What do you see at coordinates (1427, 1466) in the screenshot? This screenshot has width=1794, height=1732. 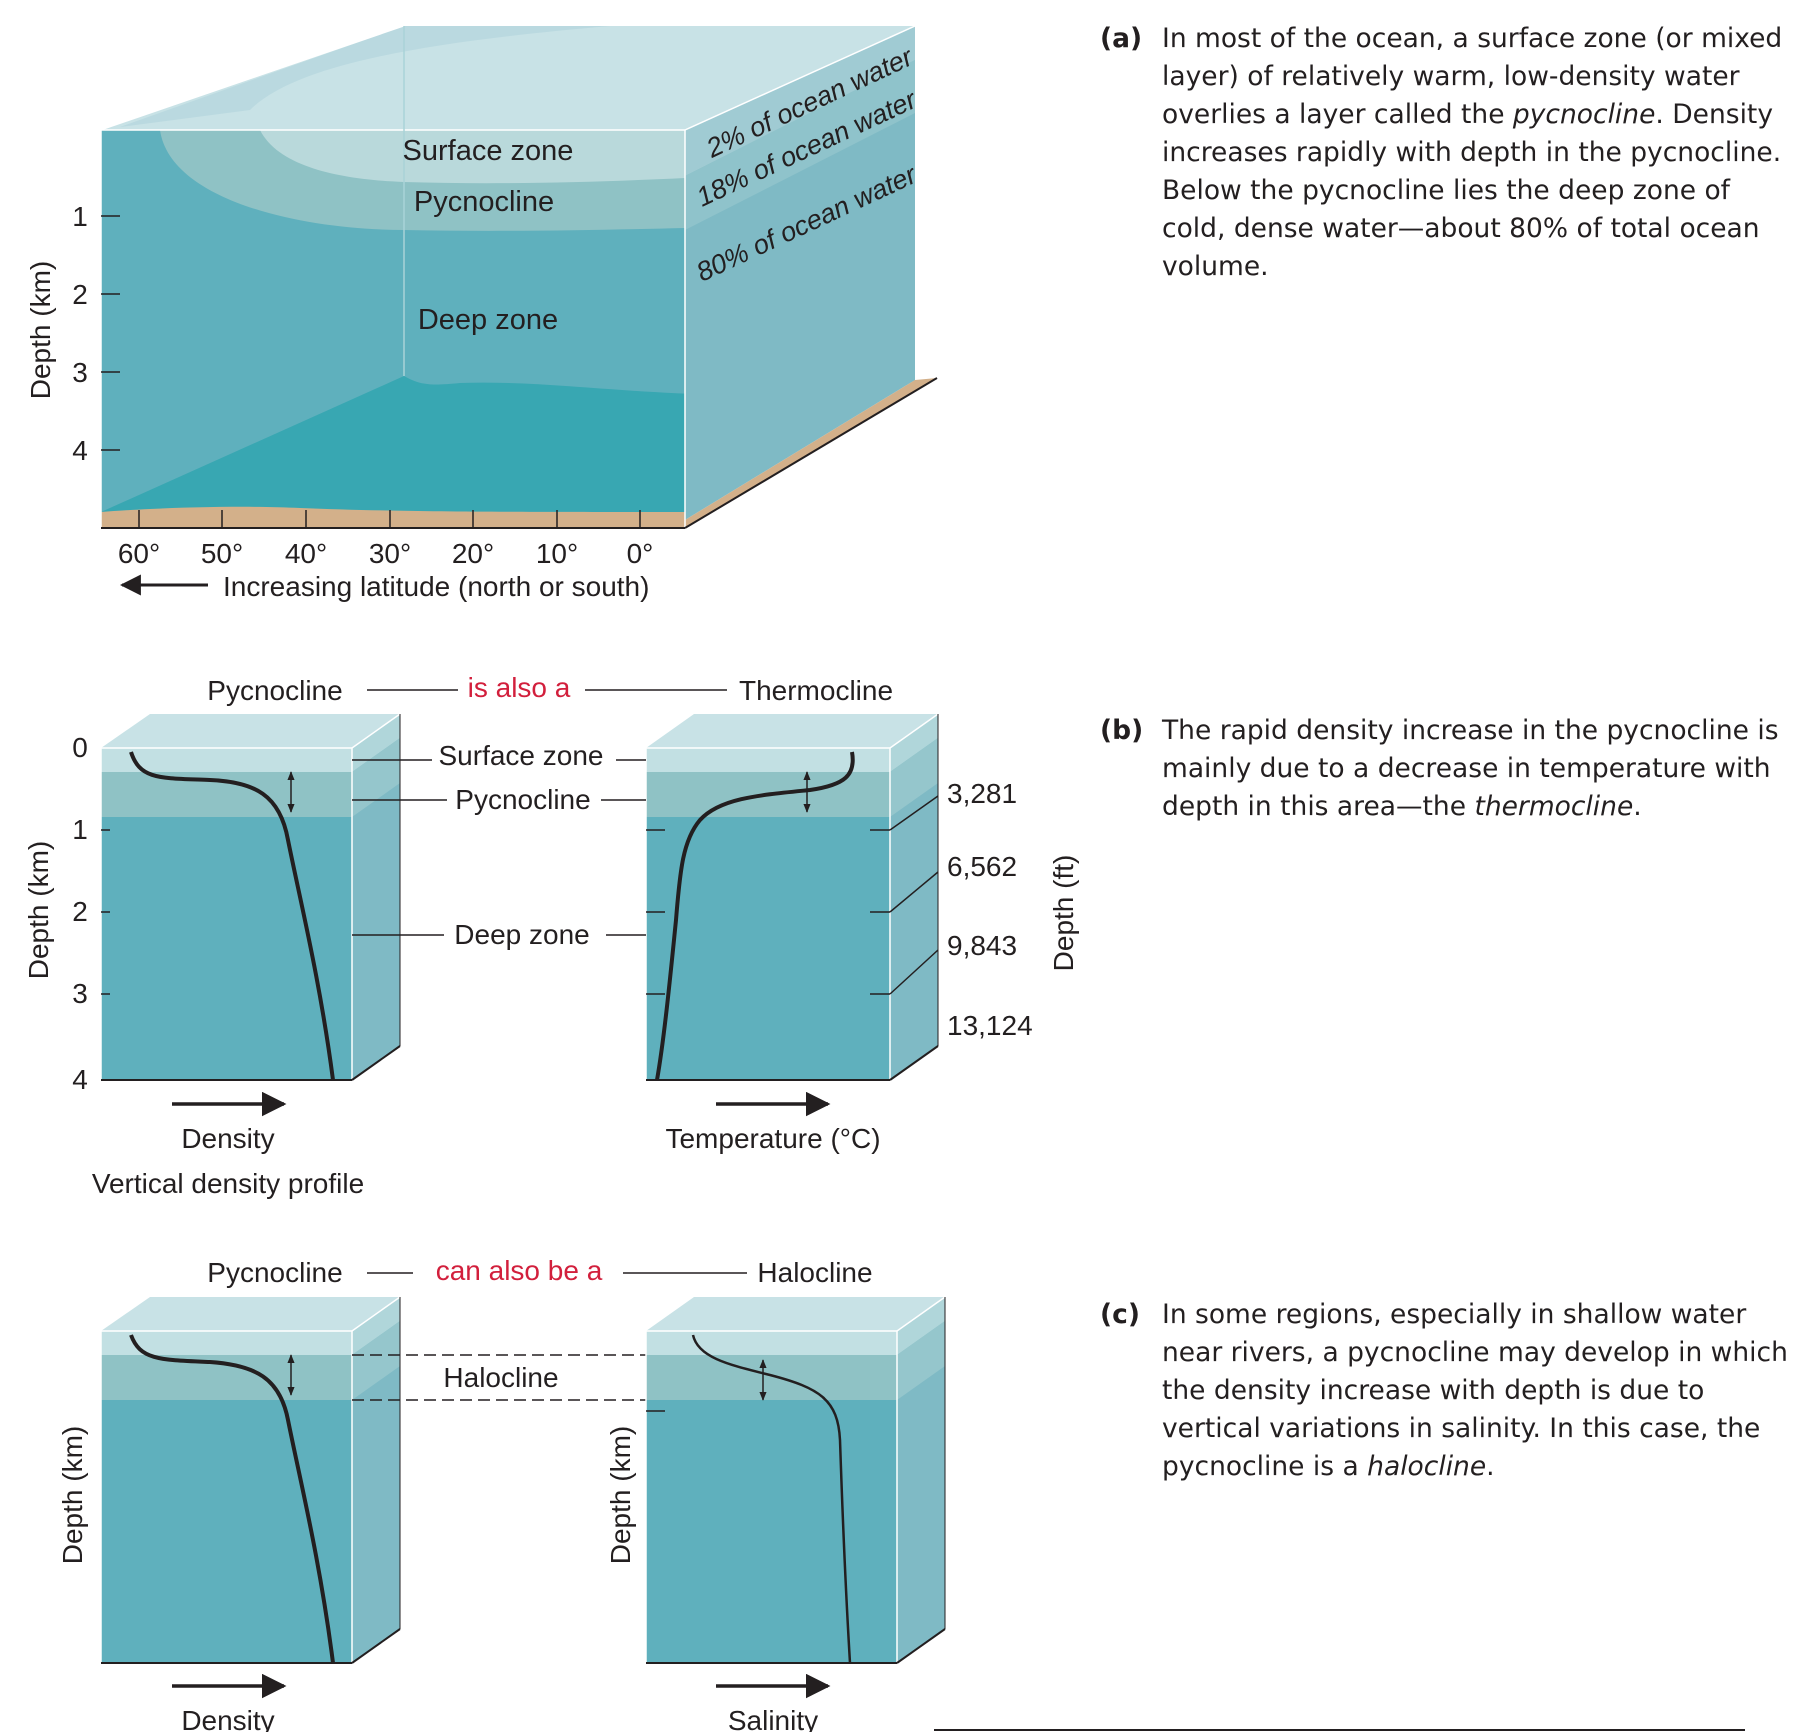 I see `caption-c-em: halocline` at bounding box center [1427, 1466].